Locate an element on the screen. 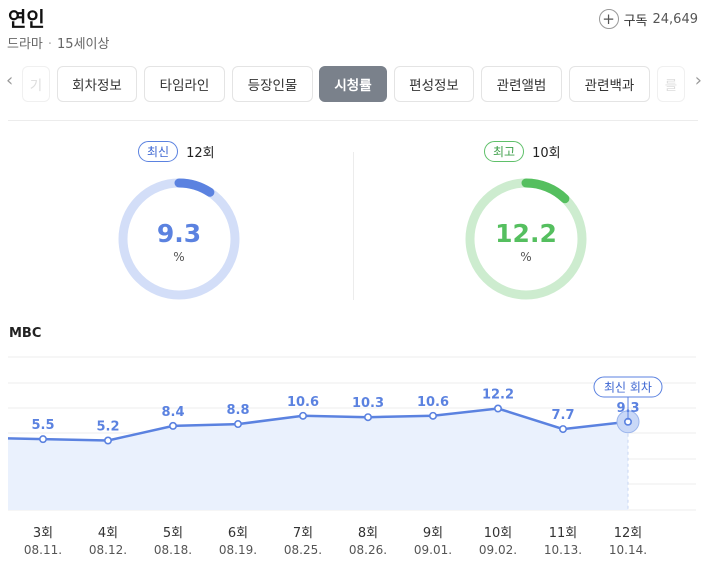 The image size is (708, 580). episode-label: 12회 is located at coordinates (628, 533).